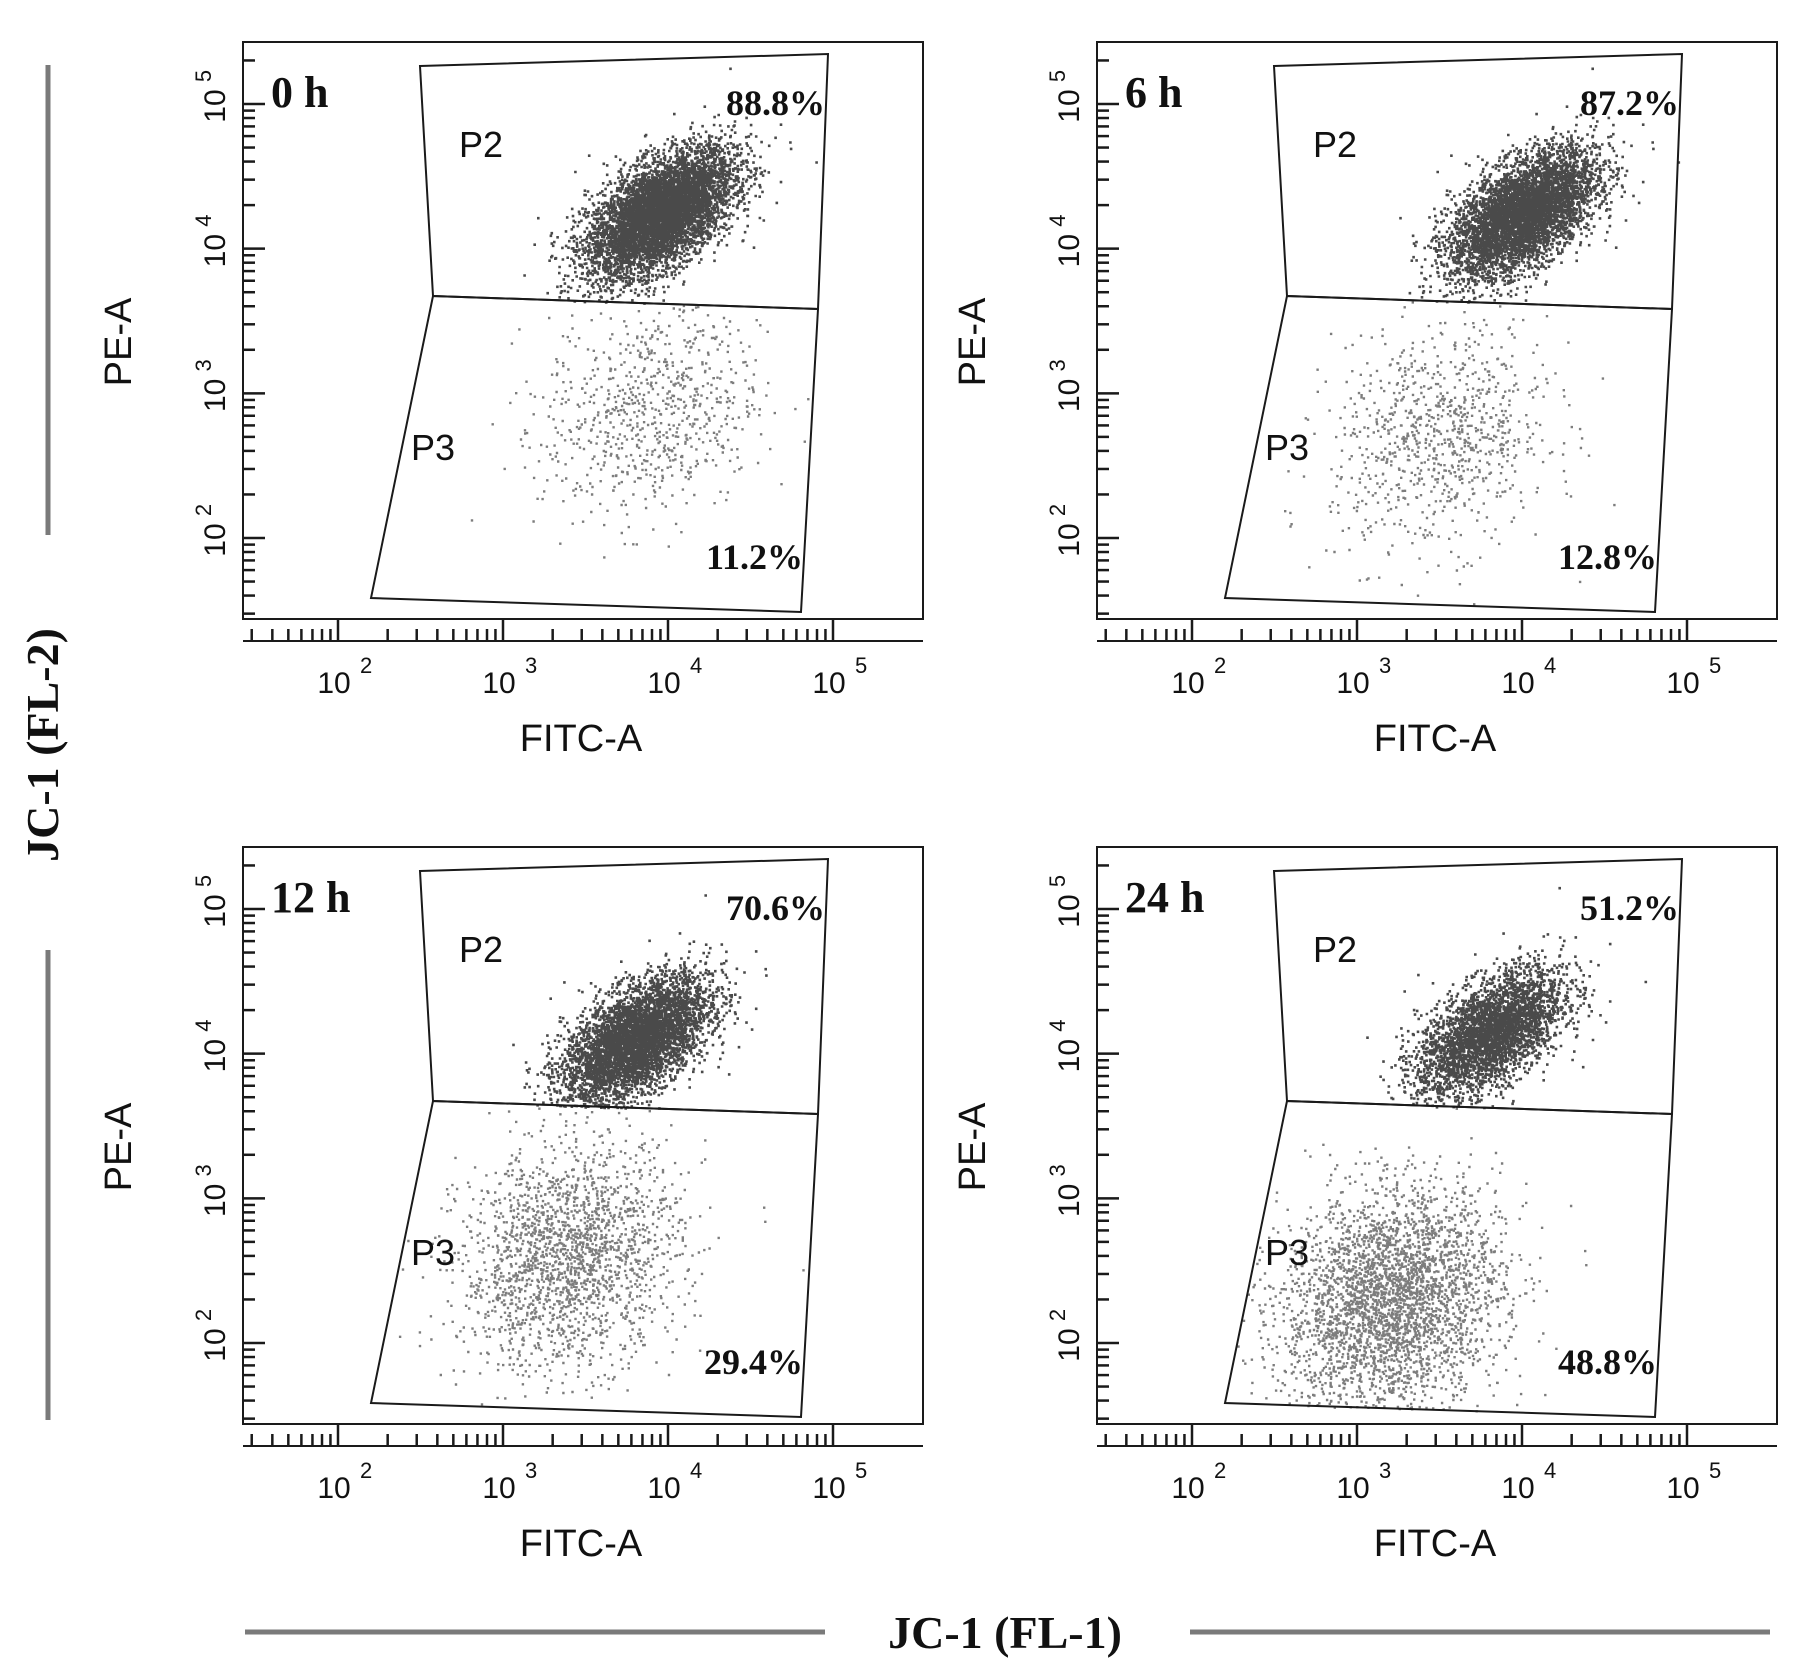 The image size is (1795, 1663). Describe the element at coordinates (1164, 897) in the screenshot. I see `panel-label: 24 h` at that location.